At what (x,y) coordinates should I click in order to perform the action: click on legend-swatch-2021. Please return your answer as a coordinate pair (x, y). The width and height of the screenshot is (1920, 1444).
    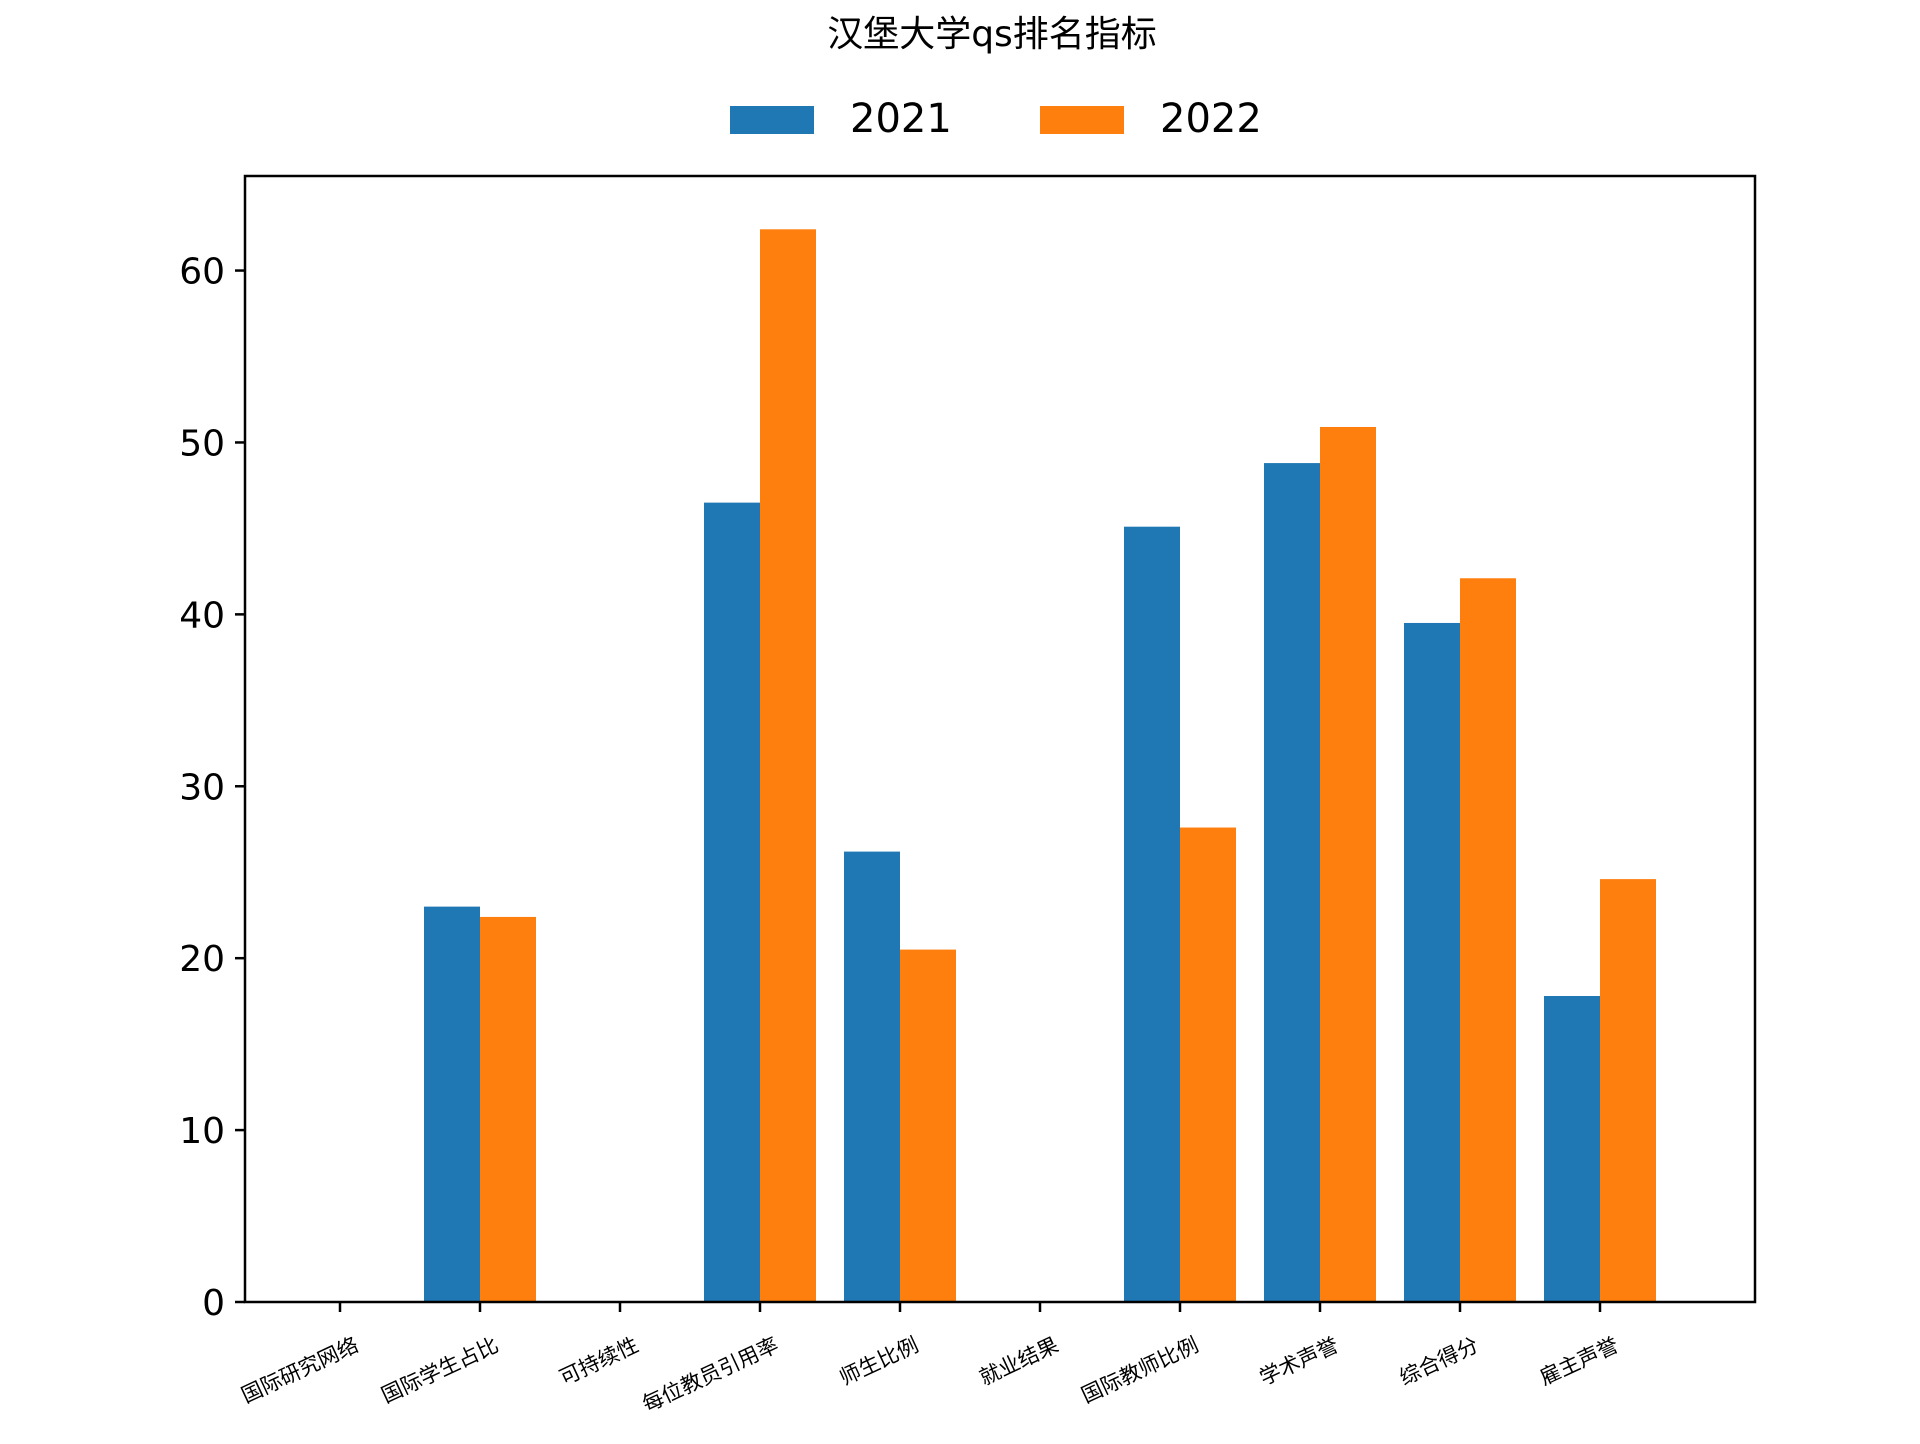
    Looking at the image, I should click on (772, 120).